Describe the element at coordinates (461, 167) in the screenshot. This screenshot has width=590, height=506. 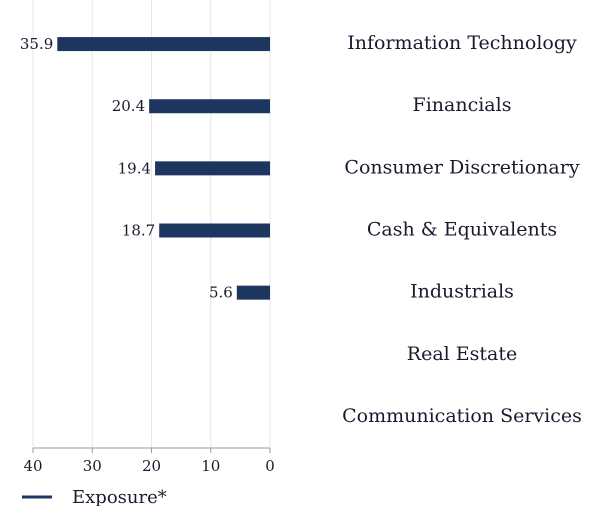
I see `category-label: Consumer Discretionary` at that location.